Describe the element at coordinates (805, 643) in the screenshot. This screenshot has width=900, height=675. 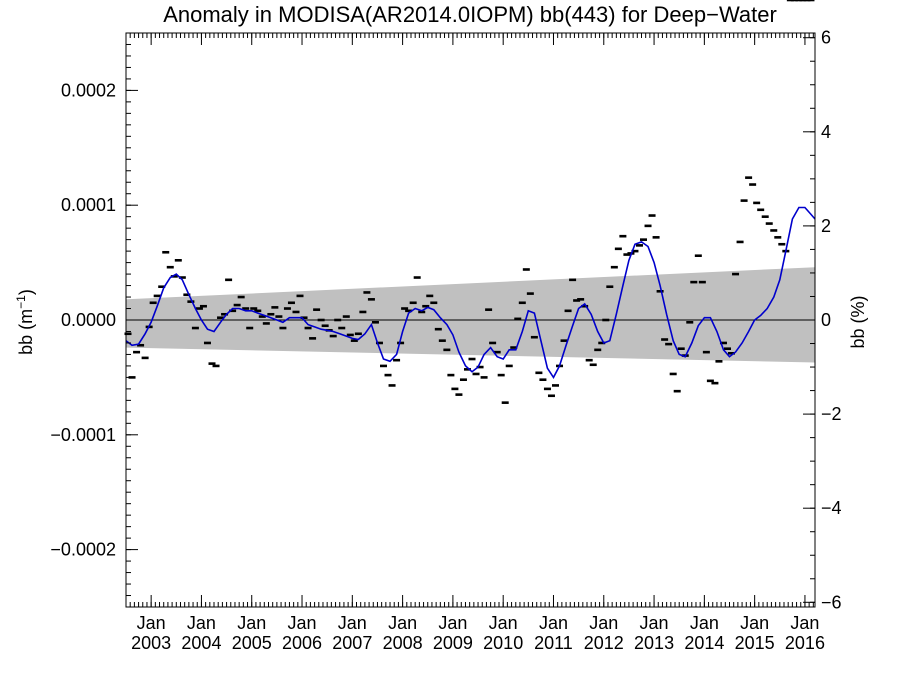
I see `x-tick-label-year: 2016` at that location.